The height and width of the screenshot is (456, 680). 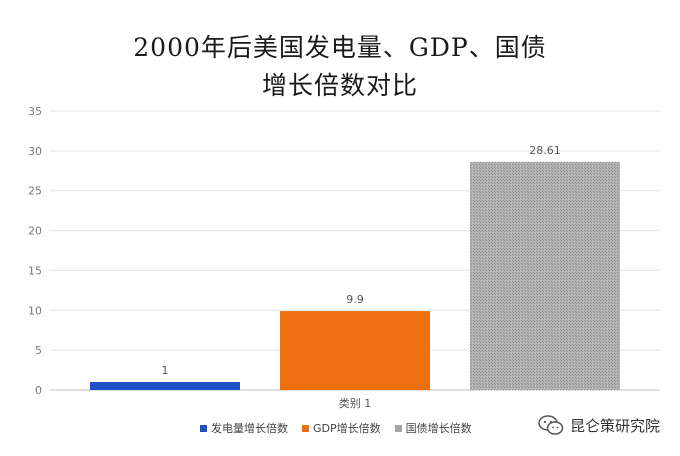 I want to click on y-tick-label: 20, so click(x=35, y=231).